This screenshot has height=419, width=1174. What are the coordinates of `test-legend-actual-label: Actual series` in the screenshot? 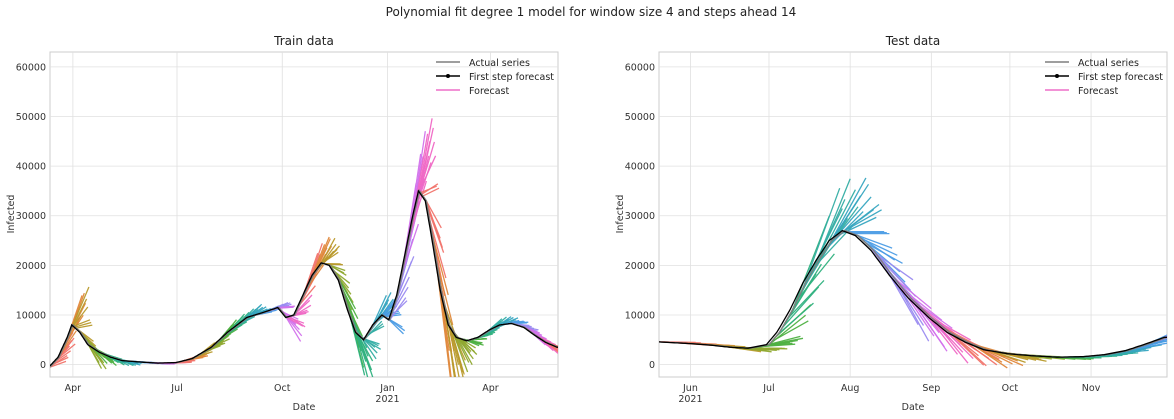 It's located at (1108, 63).